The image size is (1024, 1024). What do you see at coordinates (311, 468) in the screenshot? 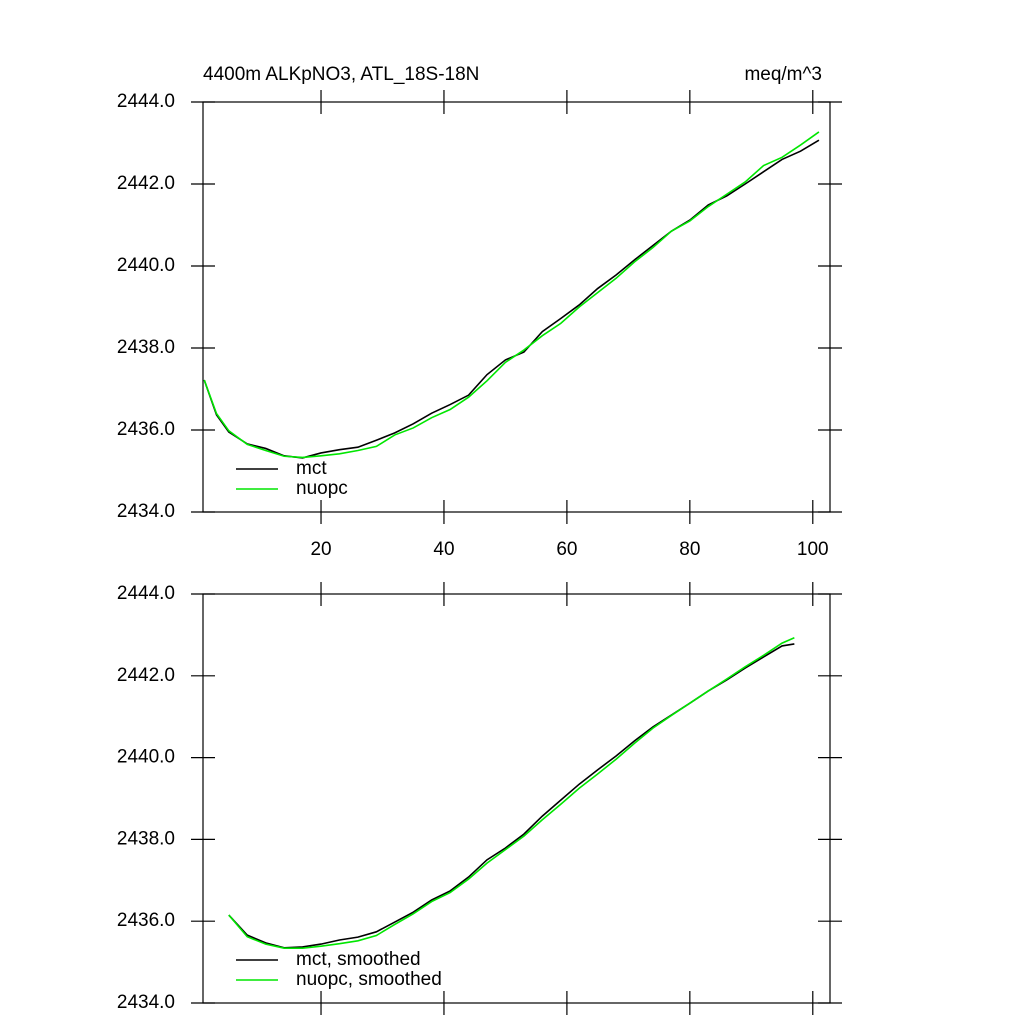
I see `legend-label: mct` at bounding box center [311, 468].